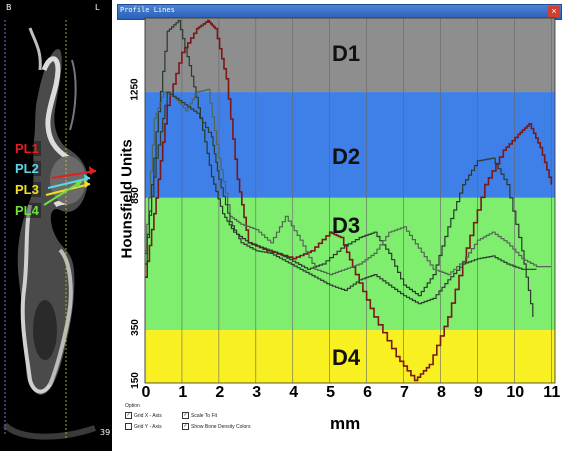  I want to click on show-colors-checkbox: ✓ Show Bone Density Colors, so click(216, 426).